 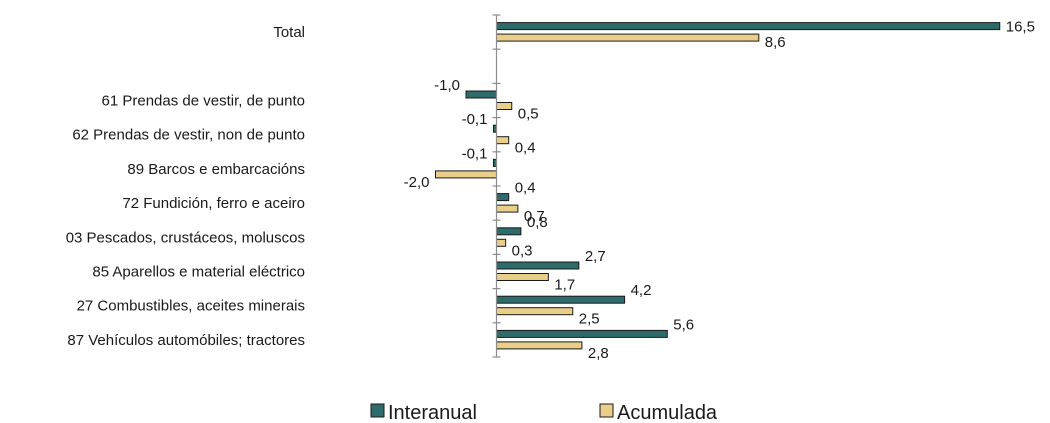 What do you see at coordinates (683, 324) in the screenshot?
I see `data-label: 5,6` at bounding box center [683, 324].